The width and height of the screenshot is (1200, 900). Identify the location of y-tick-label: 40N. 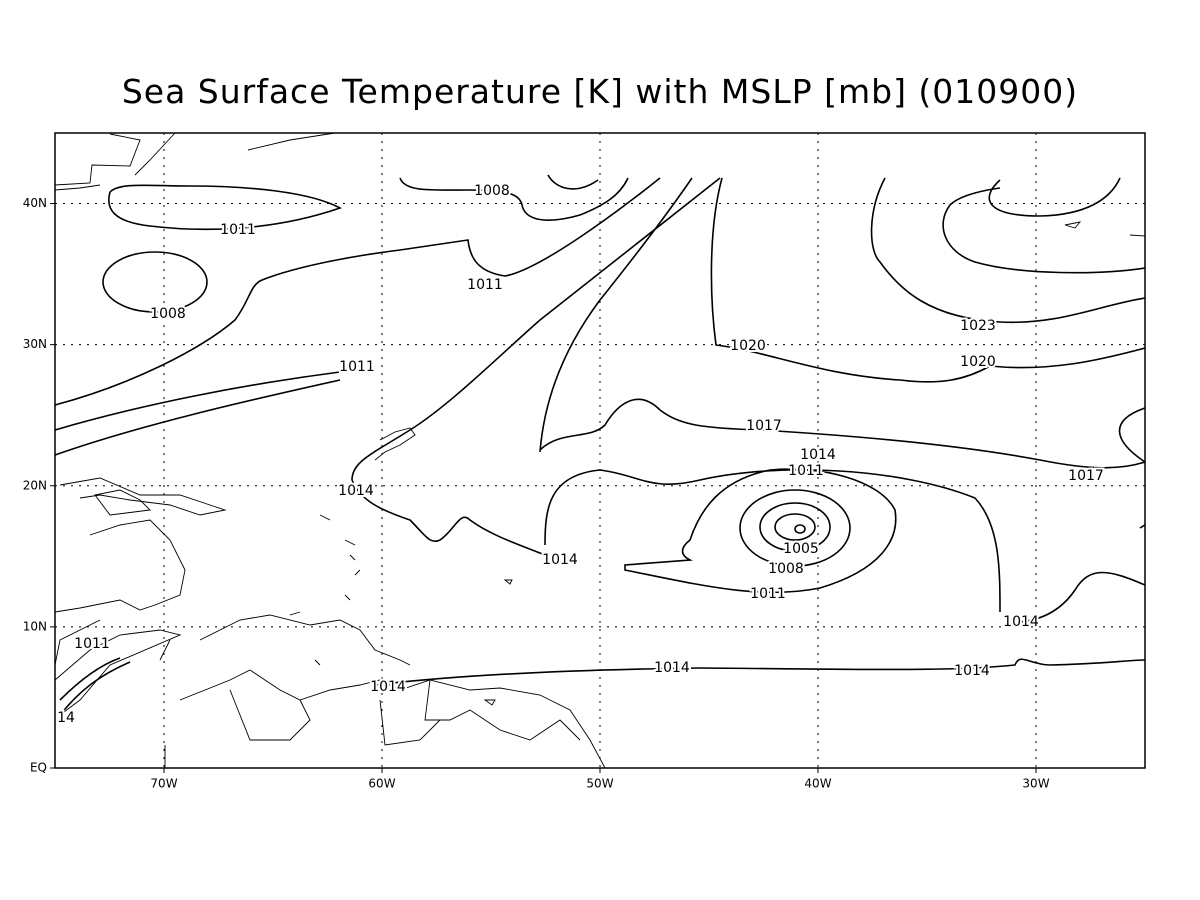
(35, 203).